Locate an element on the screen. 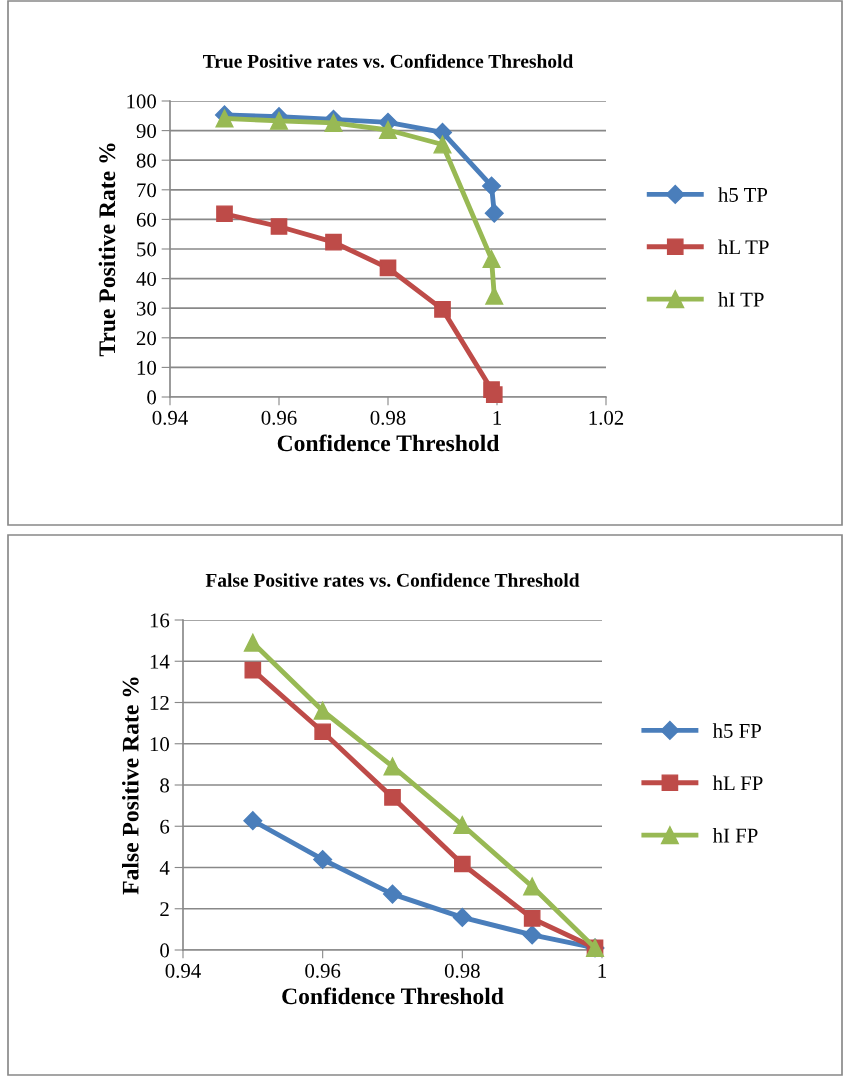 The height and width of the screenshot is (1076, 846). y-tick-label: 20 is located at coordinates (146, 338).